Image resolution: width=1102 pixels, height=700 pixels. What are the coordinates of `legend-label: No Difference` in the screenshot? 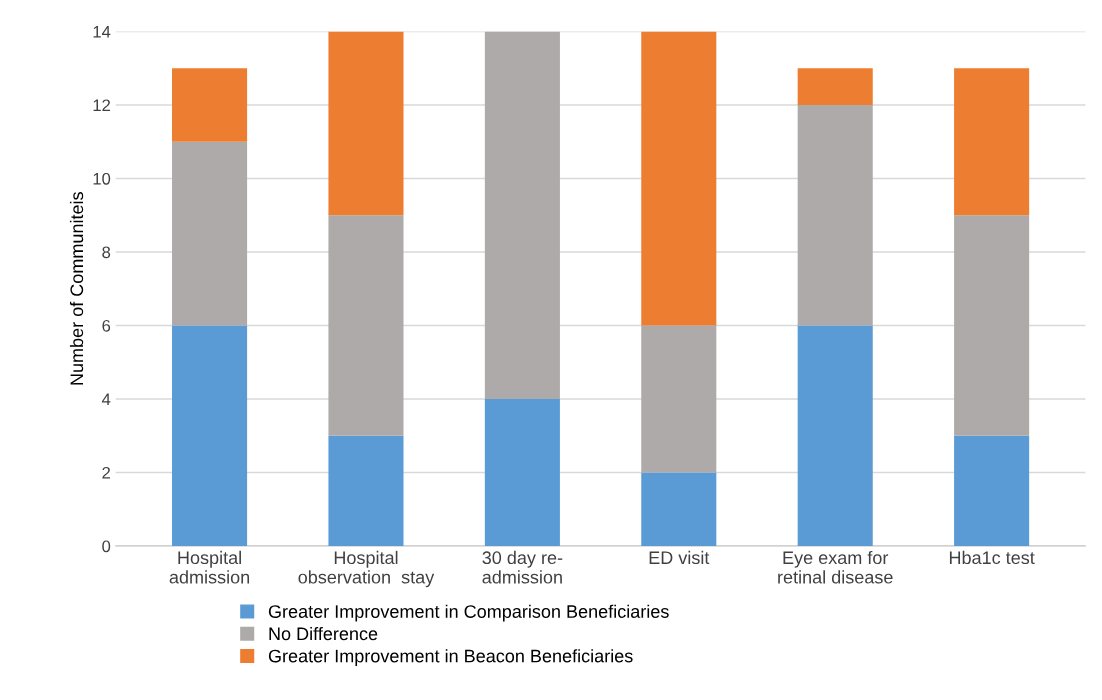 It's located at (323, 633).